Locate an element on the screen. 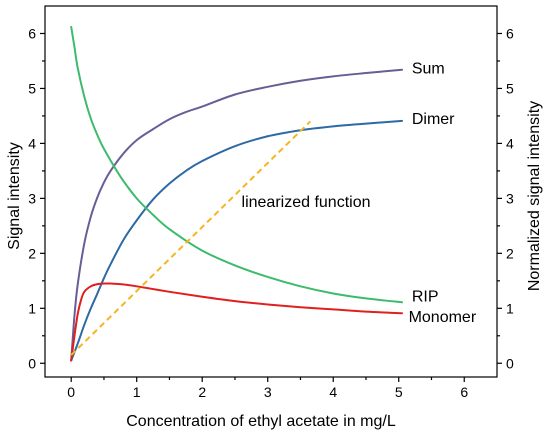  y-axis-left: 0 1 2 3 4 5 6 is located at coordinates (36, 198).